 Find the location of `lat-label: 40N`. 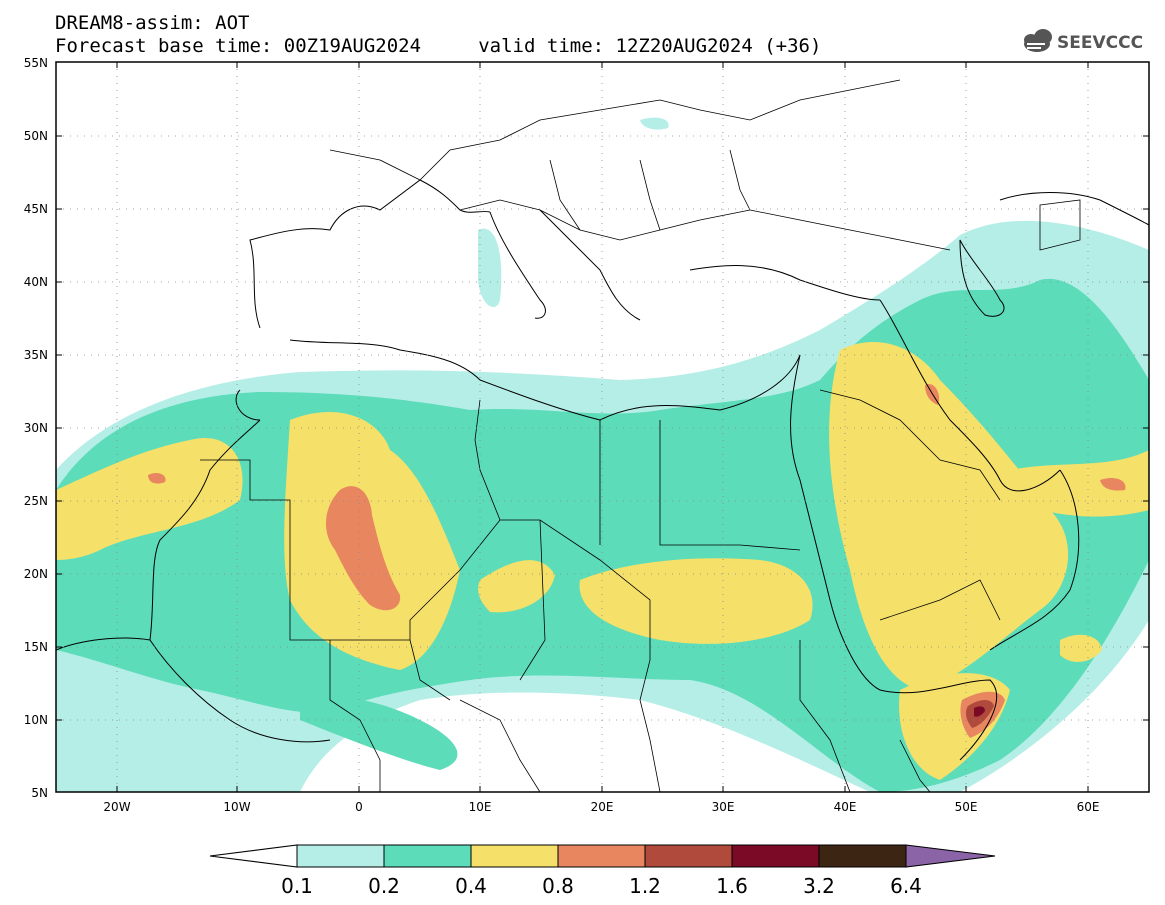

lat-label: 40N is located at coordinates (36, 282).